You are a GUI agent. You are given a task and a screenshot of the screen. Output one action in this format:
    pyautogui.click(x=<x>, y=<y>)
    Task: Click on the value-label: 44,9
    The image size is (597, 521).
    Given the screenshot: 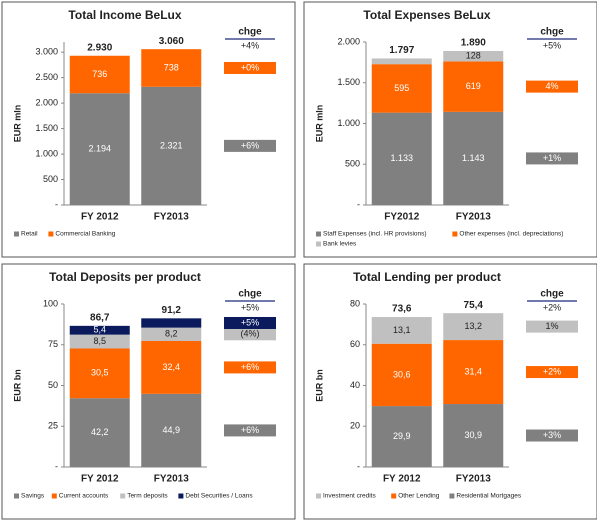 What is the action you would take?
    pyautogui.click(x=171, y=430)
    